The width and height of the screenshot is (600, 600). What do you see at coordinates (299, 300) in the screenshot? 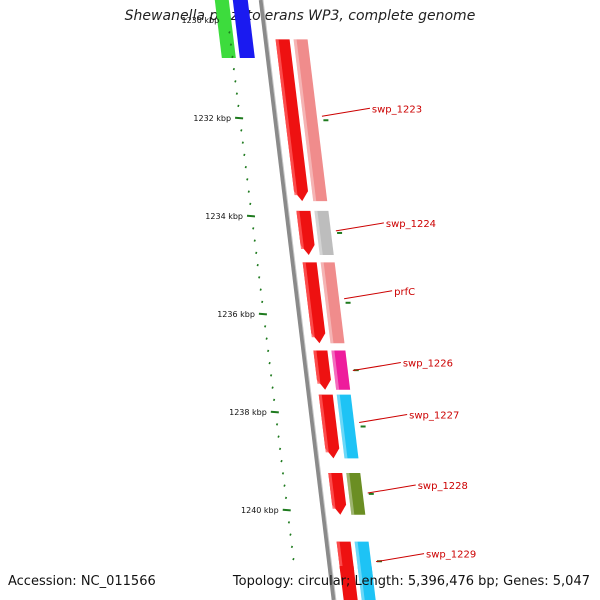
I see `backbone-highlight` at bounding box center [299, 300].